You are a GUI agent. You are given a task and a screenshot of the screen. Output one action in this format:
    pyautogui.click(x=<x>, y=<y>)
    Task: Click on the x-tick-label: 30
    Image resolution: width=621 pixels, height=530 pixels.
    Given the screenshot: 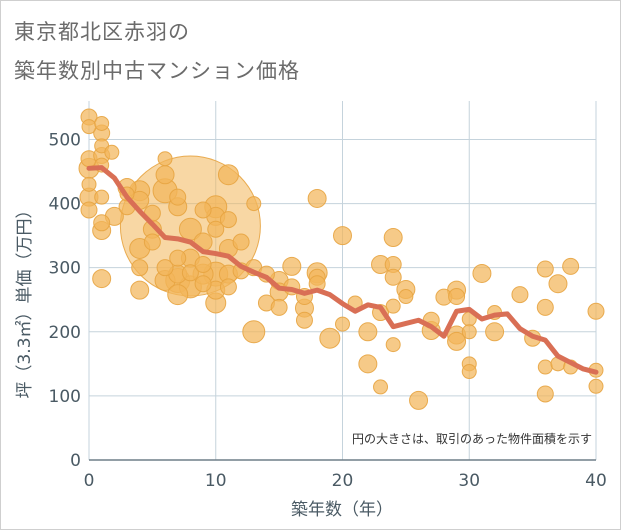 What is the action you would take?
    pyautogui.click(x=469, y=481)
    